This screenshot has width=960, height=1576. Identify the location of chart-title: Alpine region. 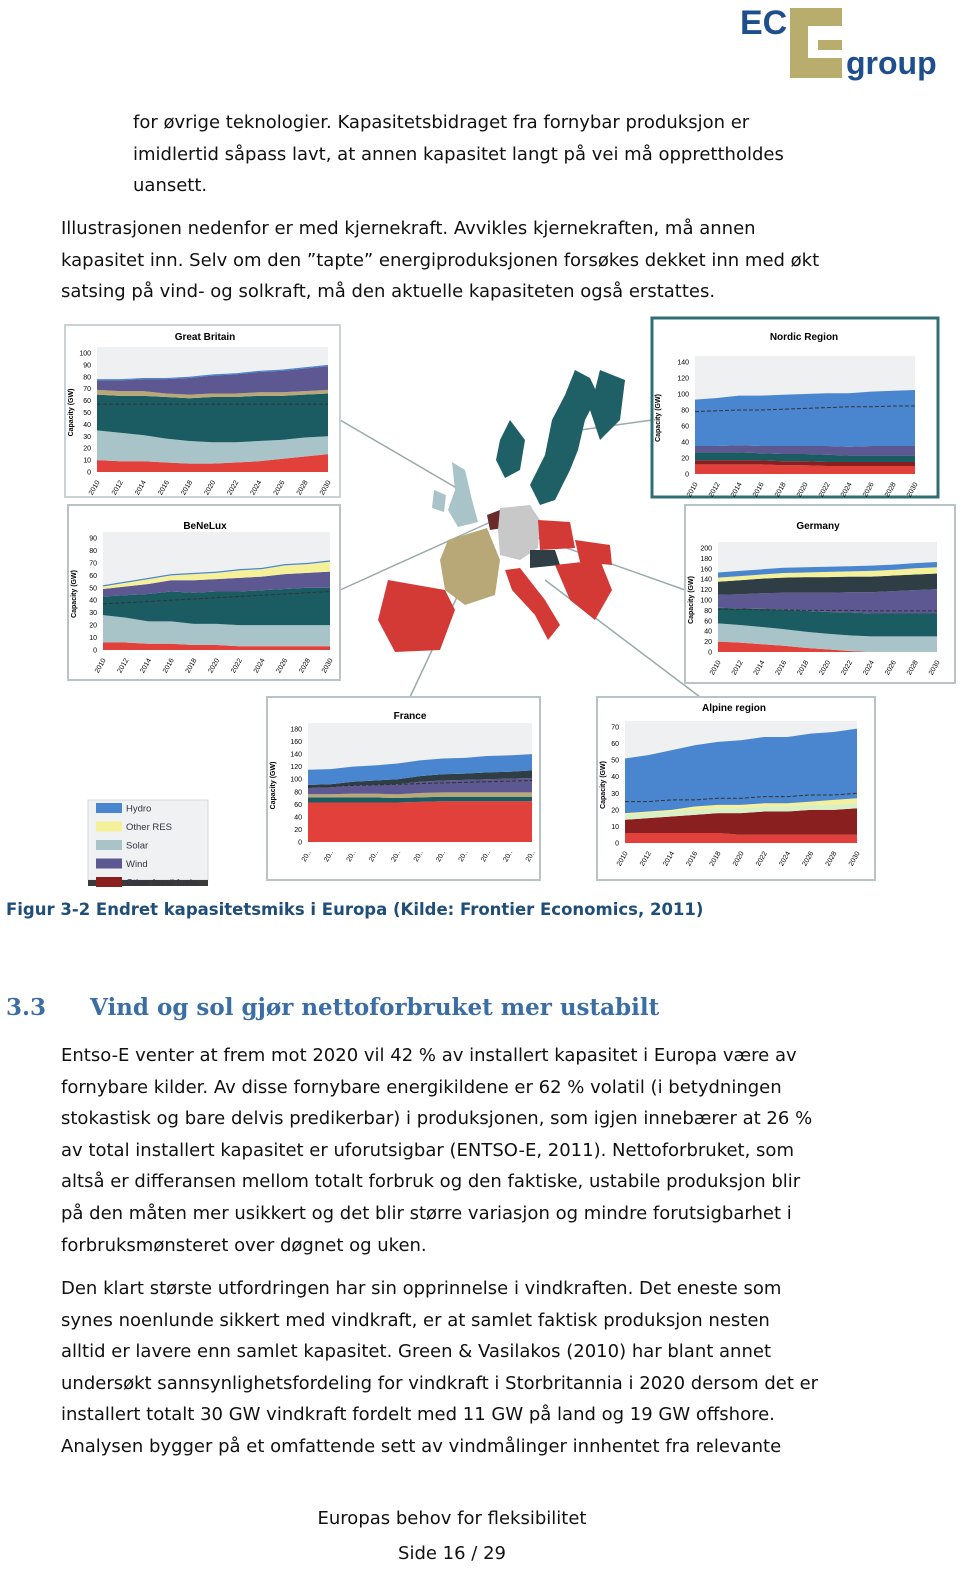
(734, 708).